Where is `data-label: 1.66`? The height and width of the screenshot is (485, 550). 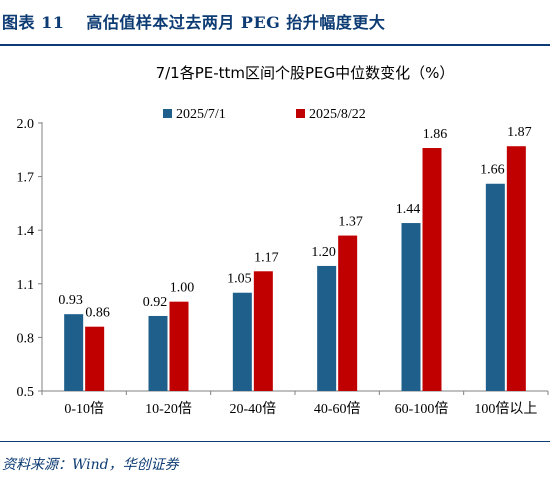 data-label: 1.66 is located at coordinates (492, 170).